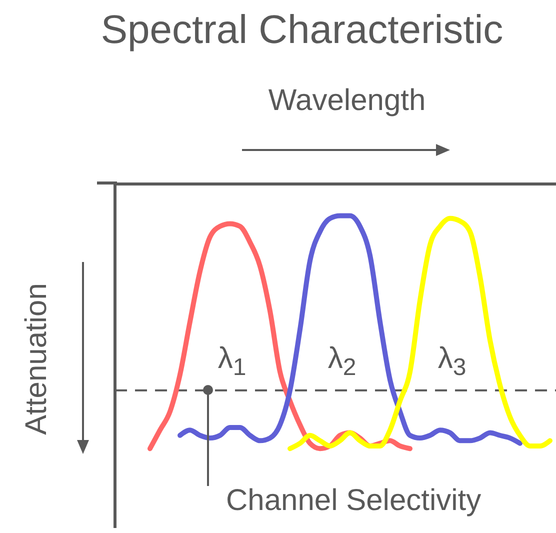 The height and width of the screenshot is (533, 556). Describe the element at coordinates (302, 30) in the screenshot. I see `chart-title: Spectral Characteristic` at that location.